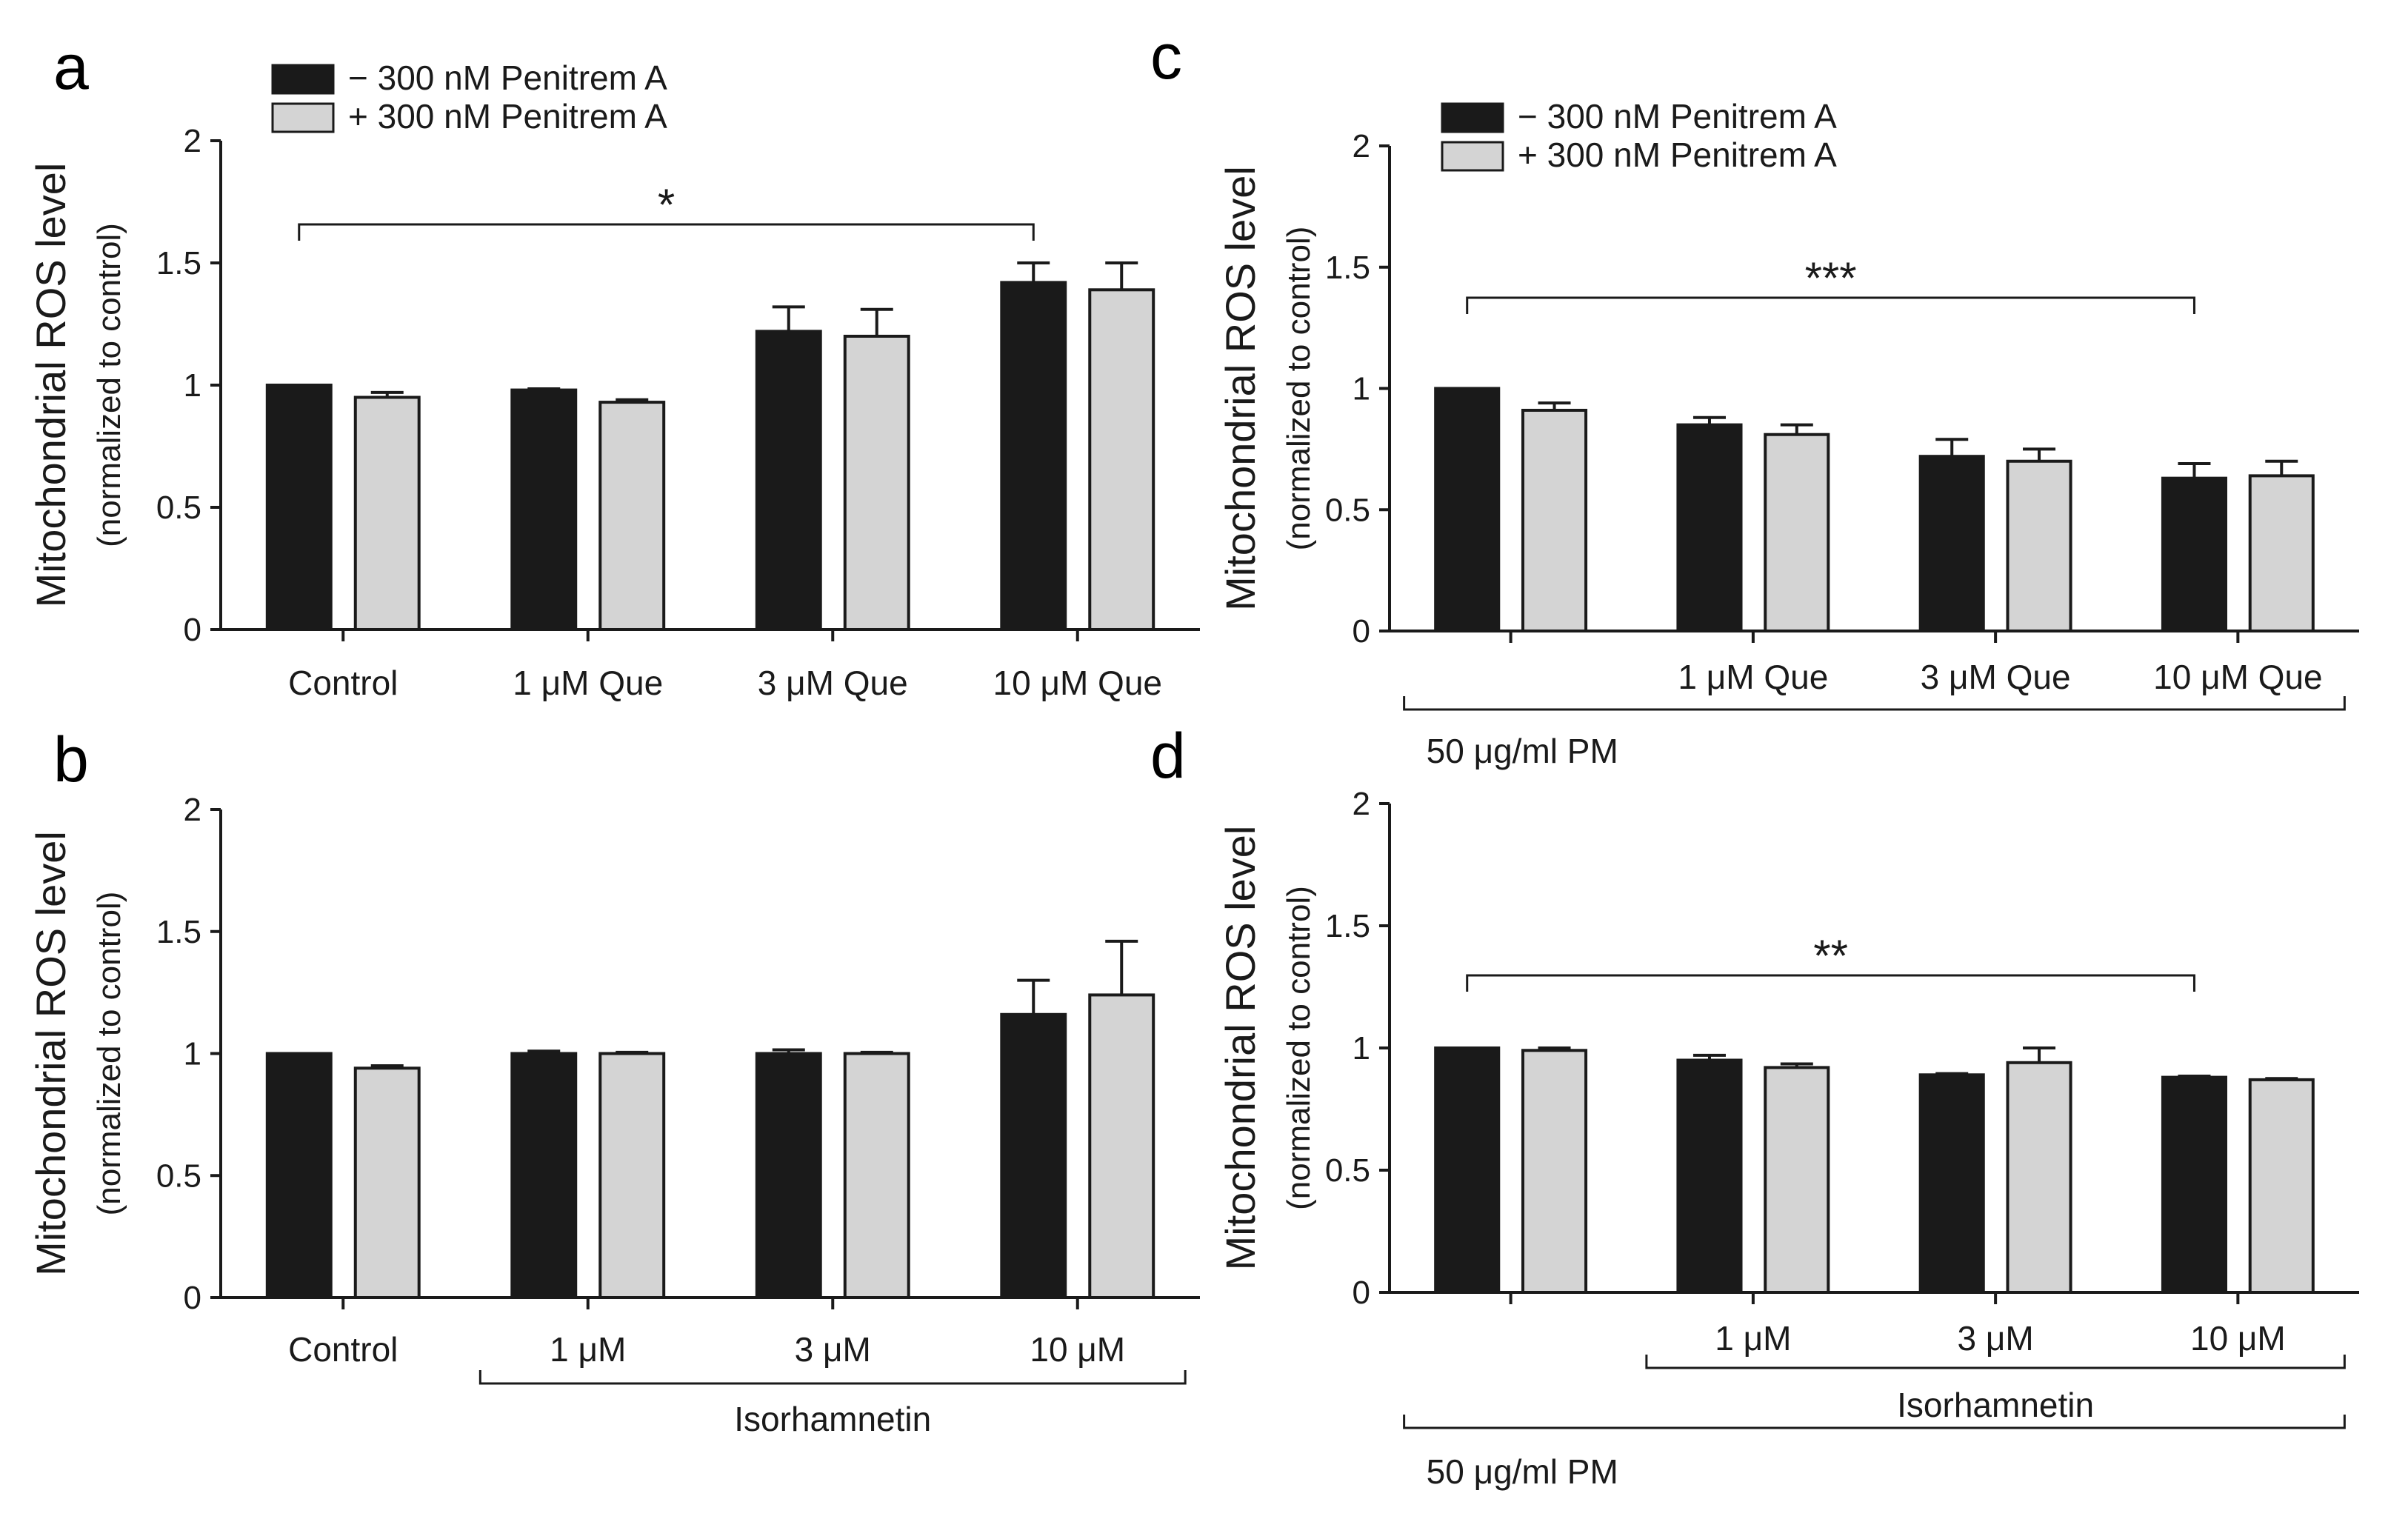  Describe the element at coordinates (71, 759) in the screenshot. I see `panel-letter: b` at that location.